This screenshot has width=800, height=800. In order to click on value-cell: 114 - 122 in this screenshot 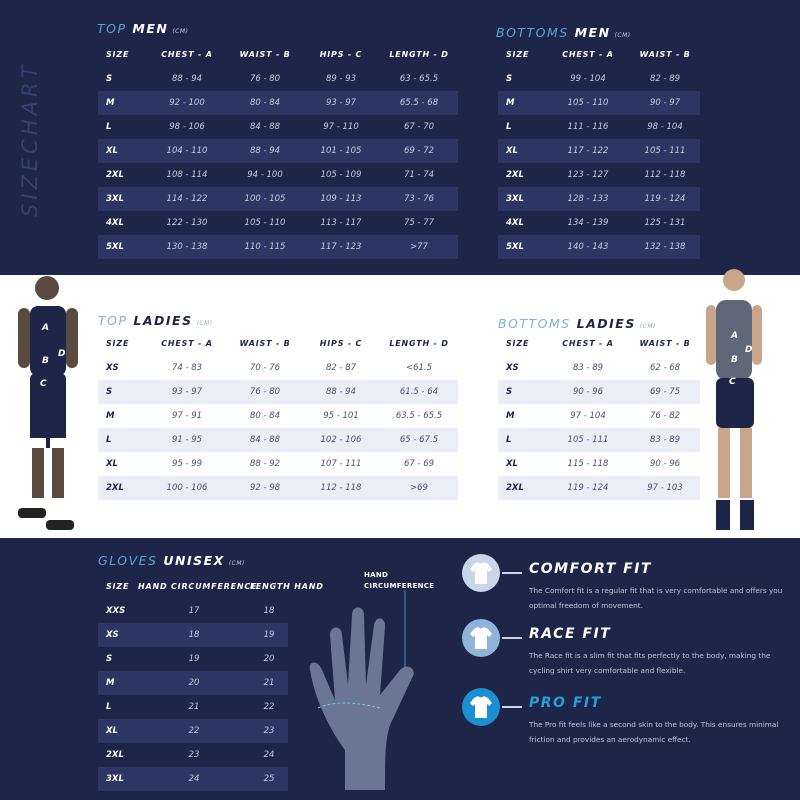, I will do `click(187, 199)`.